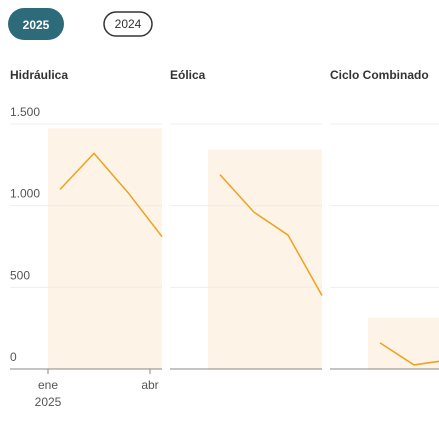 Image resolution: width=439 pixels, height=421 pixels. Describe the element at coordinates (188, 75) in the screenshot. I see `panel-title: Eólica` at that location.